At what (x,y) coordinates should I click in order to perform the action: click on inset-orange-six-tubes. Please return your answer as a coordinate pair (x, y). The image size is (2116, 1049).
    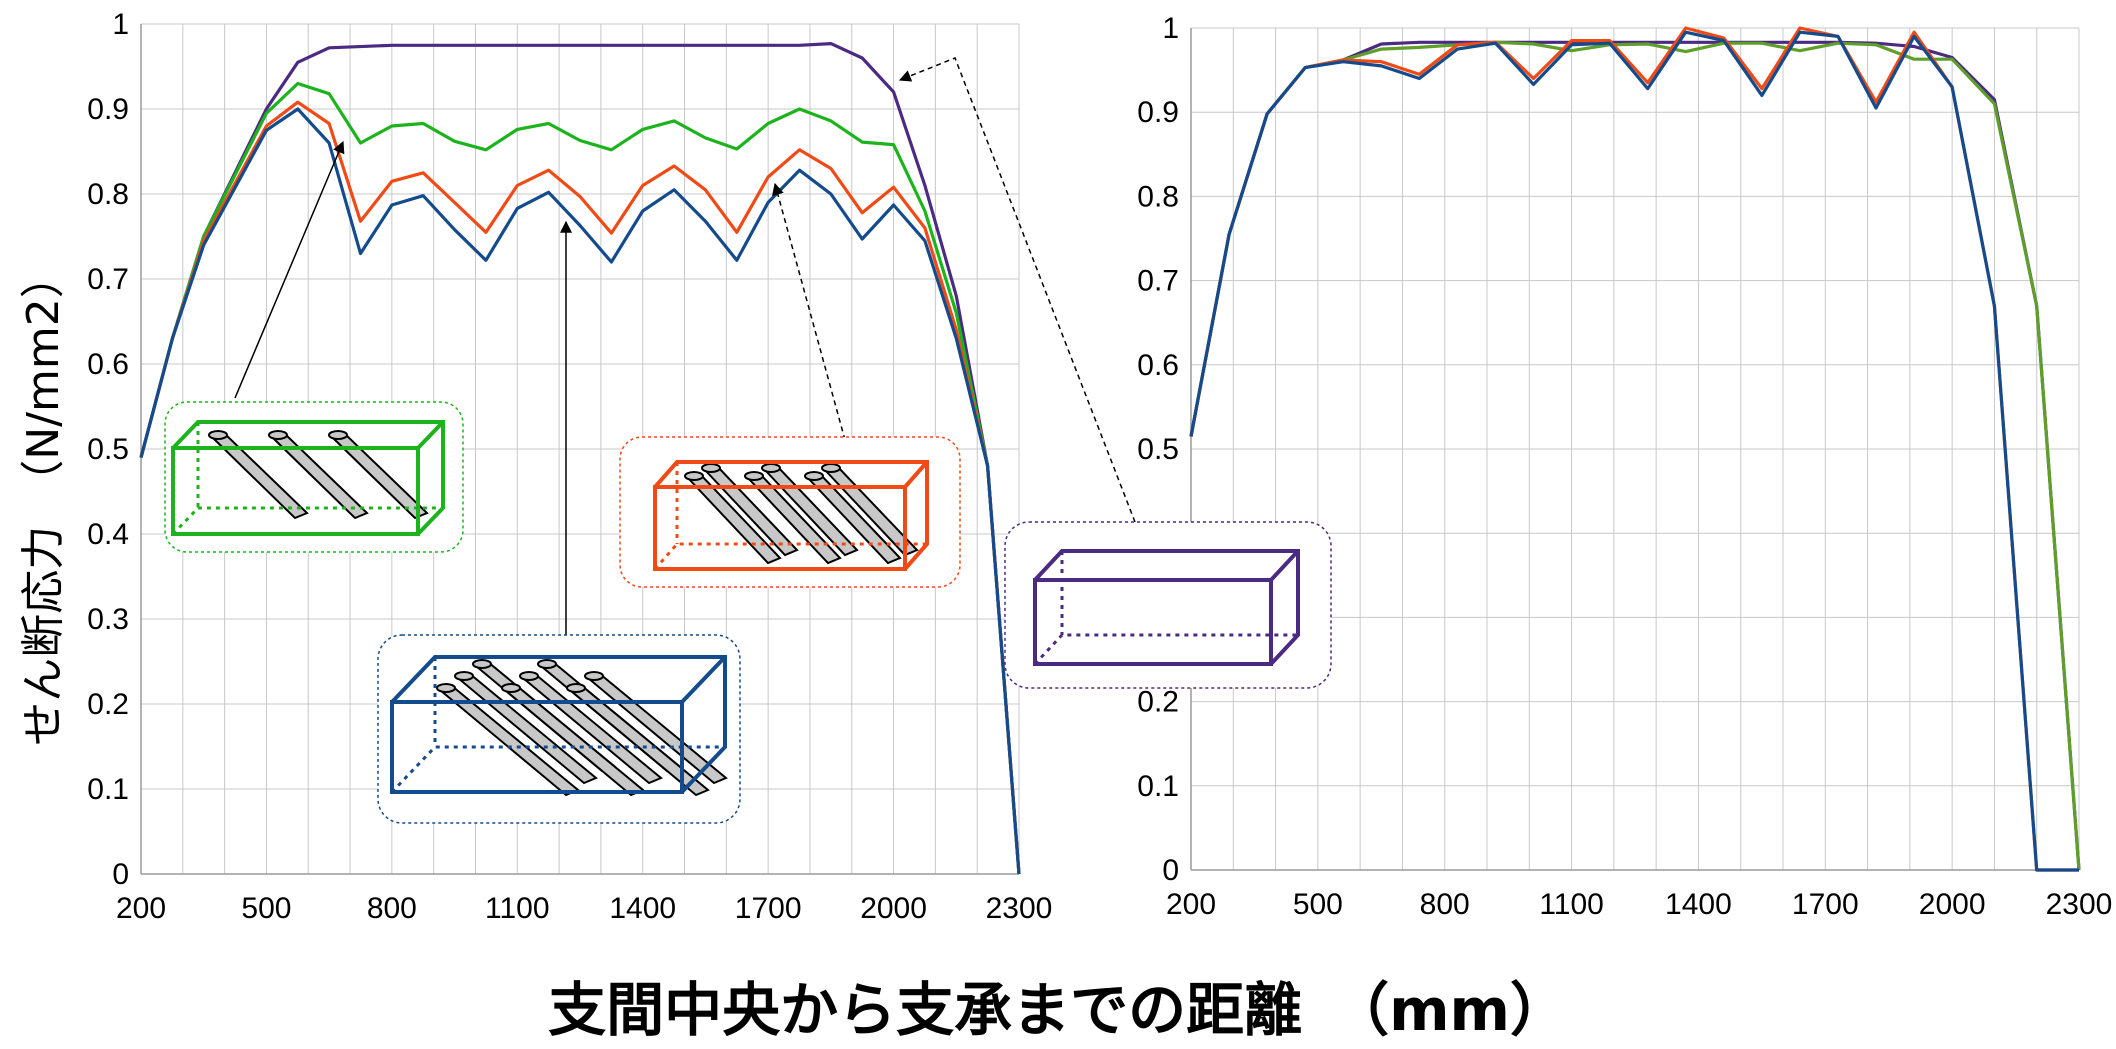
    Looking at the image, I should click on (790, 512).